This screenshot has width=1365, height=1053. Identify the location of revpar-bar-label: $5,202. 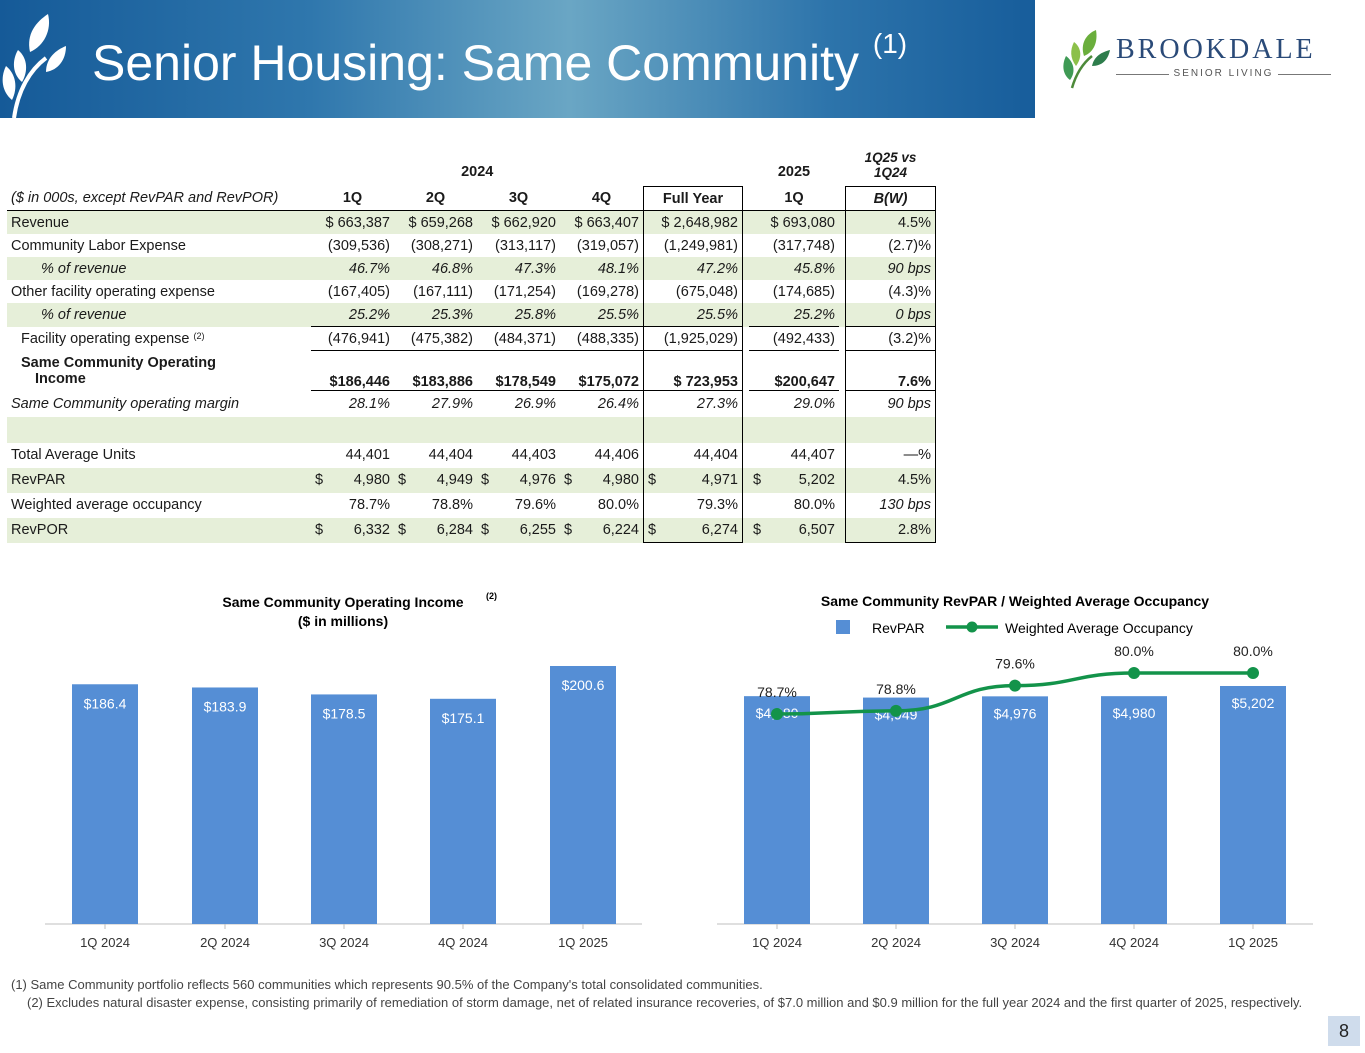
(1253, 703).